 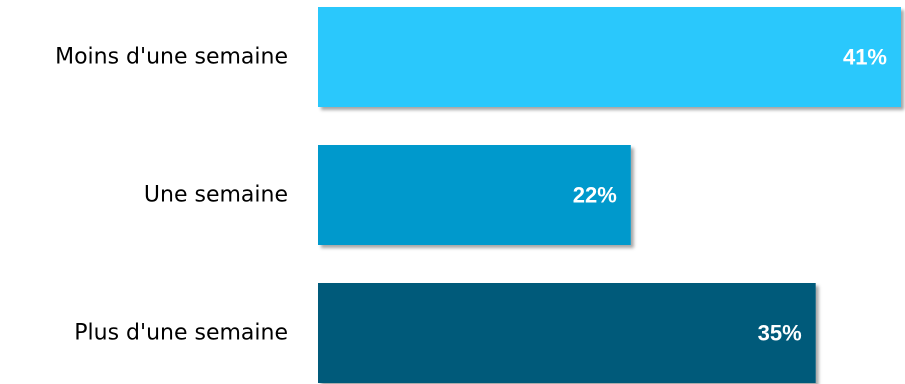 I want to click on value-label-1: 41%, so click(x=865, y=57).